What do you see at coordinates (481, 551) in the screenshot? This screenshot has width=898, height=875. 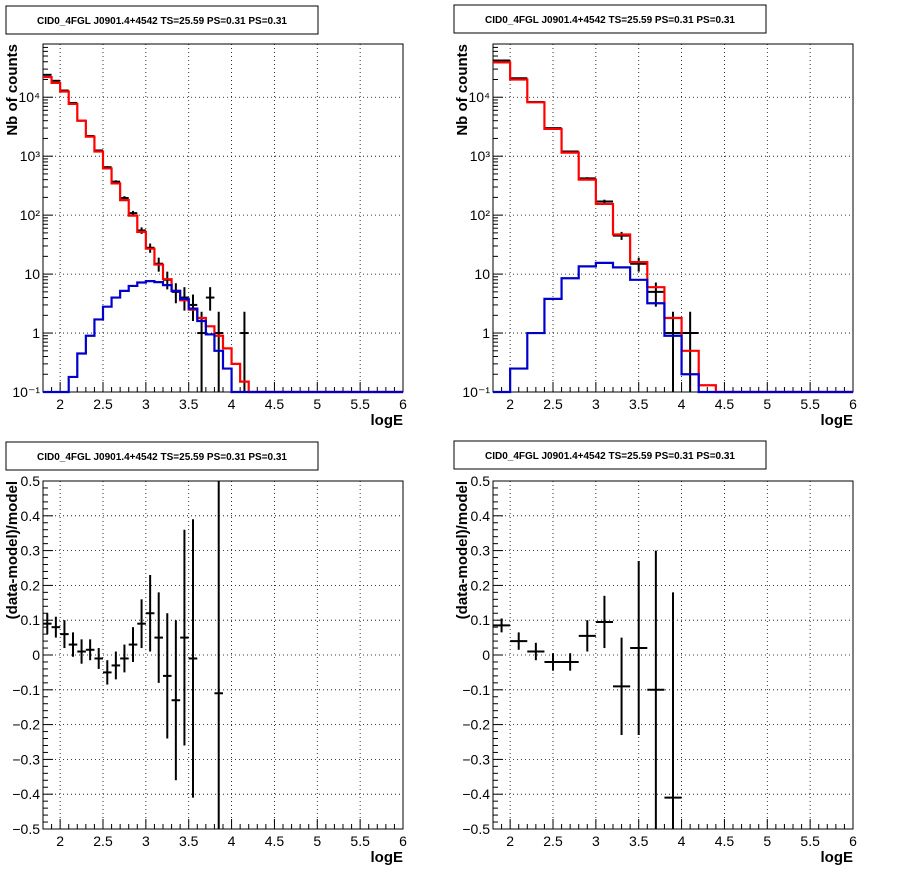 I see `y-tick-label: 0.3` at bounding box center [481, 551].